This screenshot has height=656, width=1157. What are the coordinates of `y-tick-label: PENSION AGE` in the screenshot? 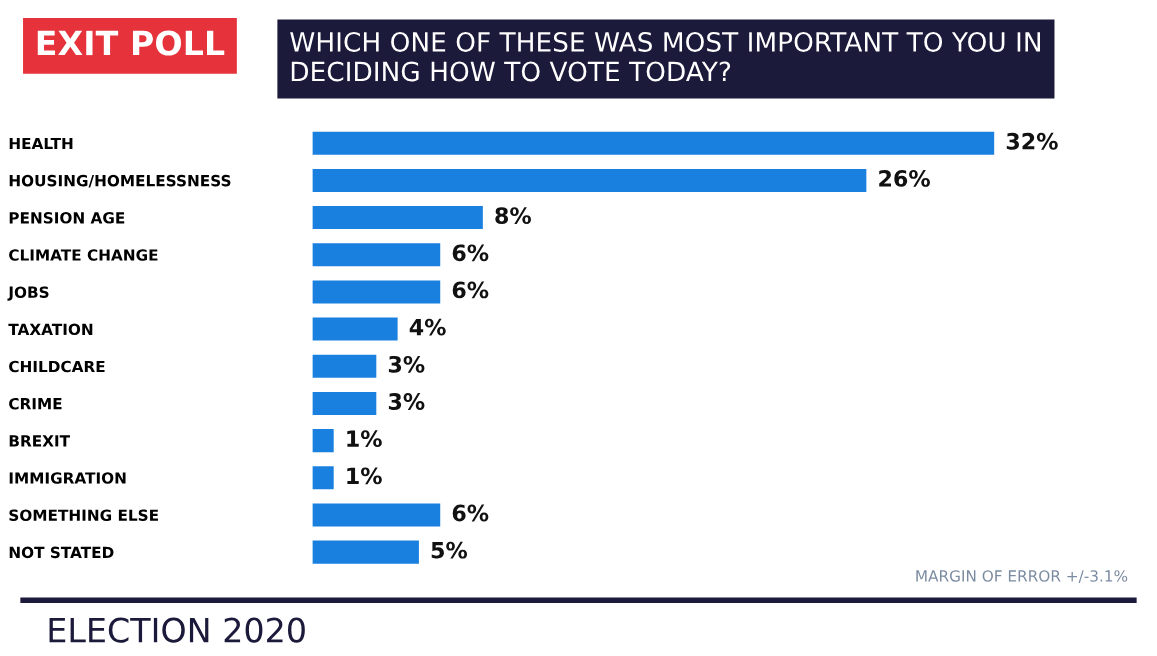 It's located at (67, 218).